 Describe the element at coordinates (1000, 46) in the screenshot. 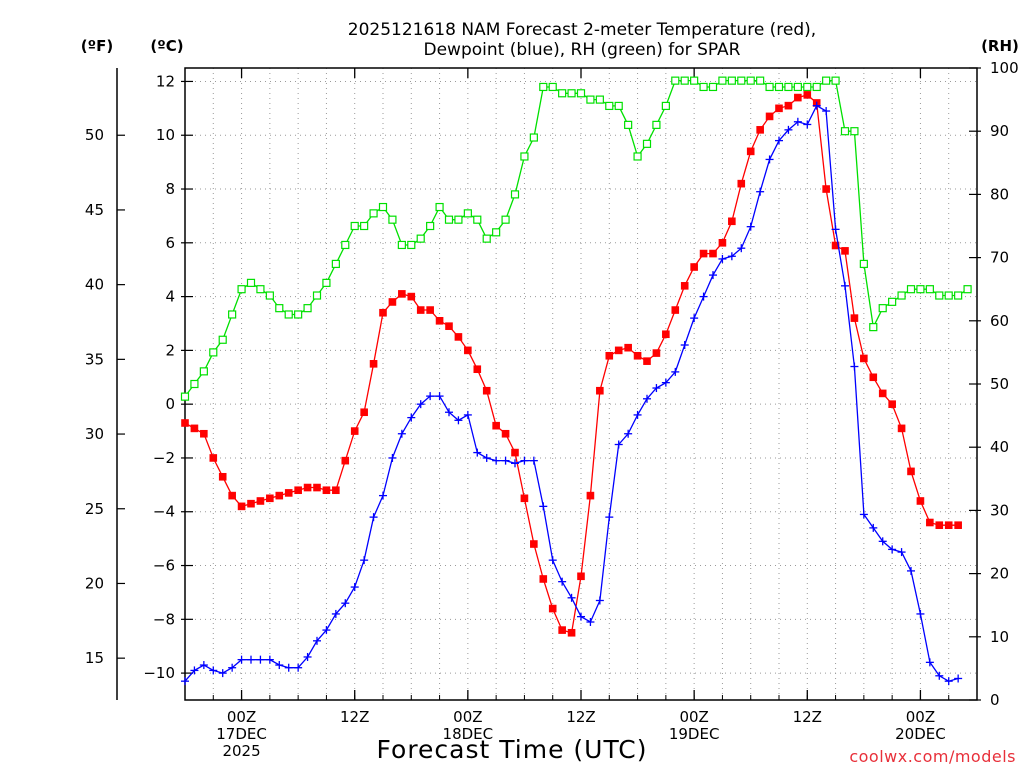

I see `rh-unit-label: (RH)` at that location.